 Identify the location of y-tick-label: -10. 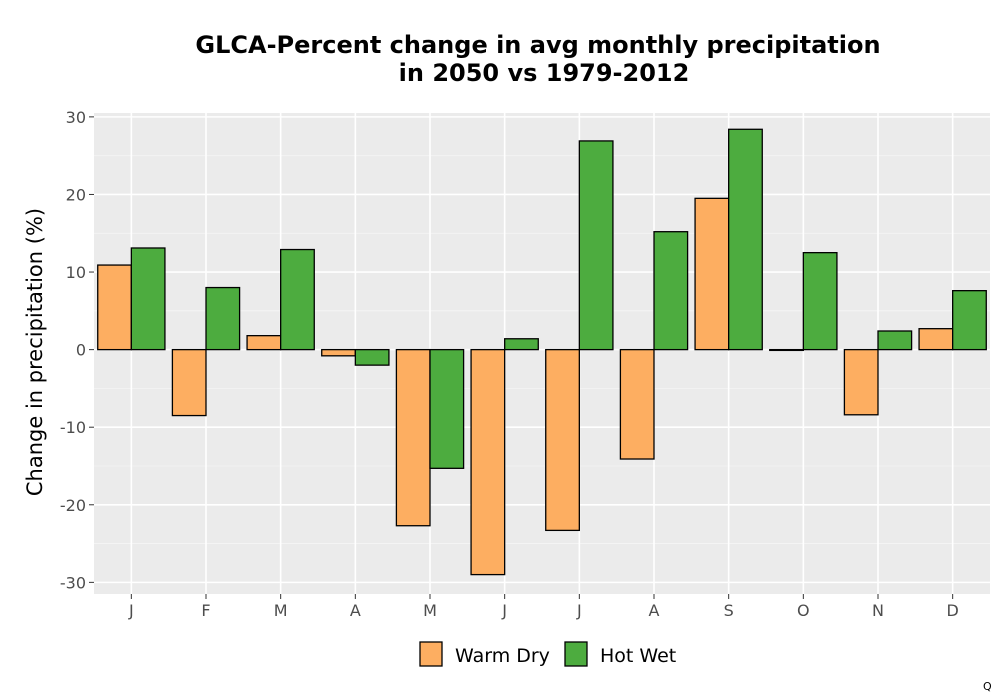
(73, 427).